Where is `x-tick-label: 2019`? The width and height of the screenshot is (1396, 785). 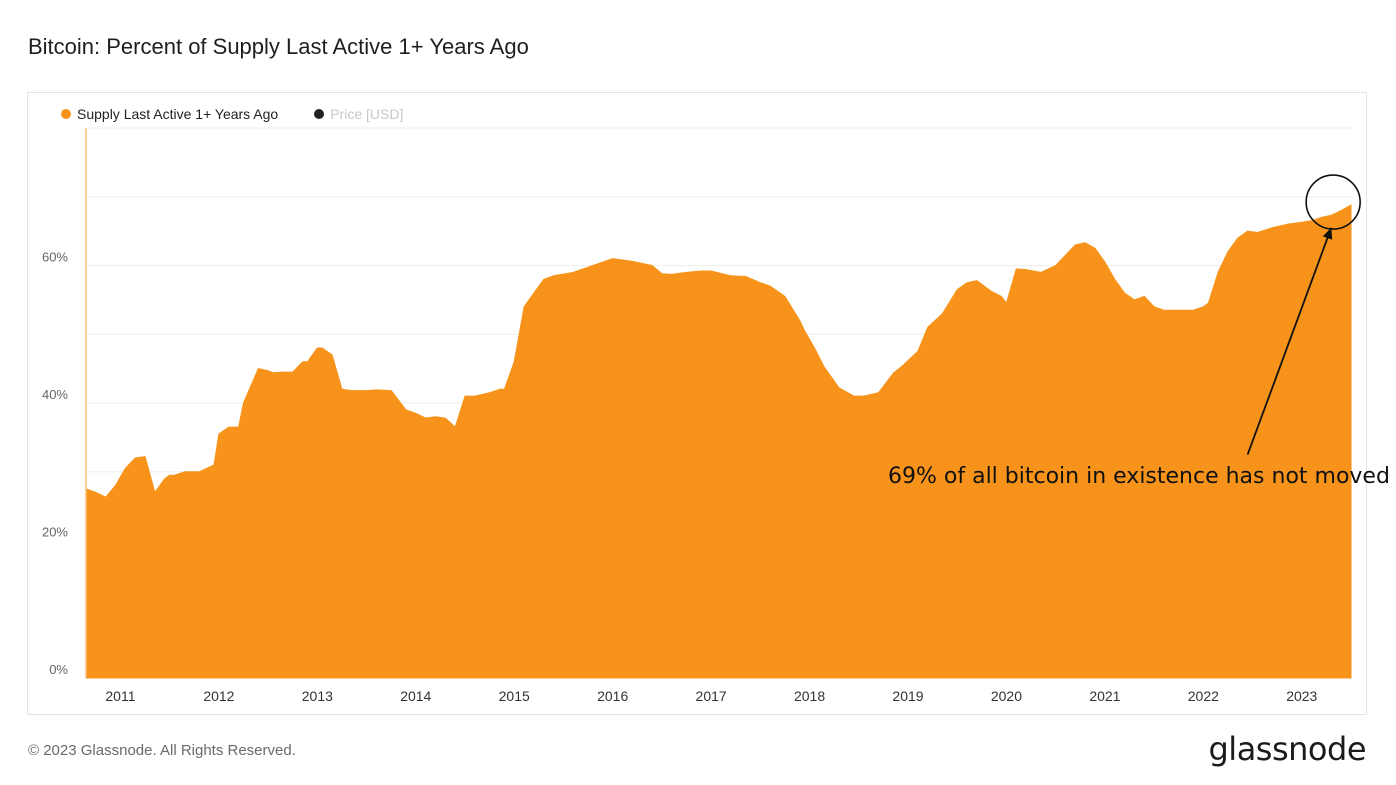
x-tick-label: 2019 is located at coordinates (907, 696).